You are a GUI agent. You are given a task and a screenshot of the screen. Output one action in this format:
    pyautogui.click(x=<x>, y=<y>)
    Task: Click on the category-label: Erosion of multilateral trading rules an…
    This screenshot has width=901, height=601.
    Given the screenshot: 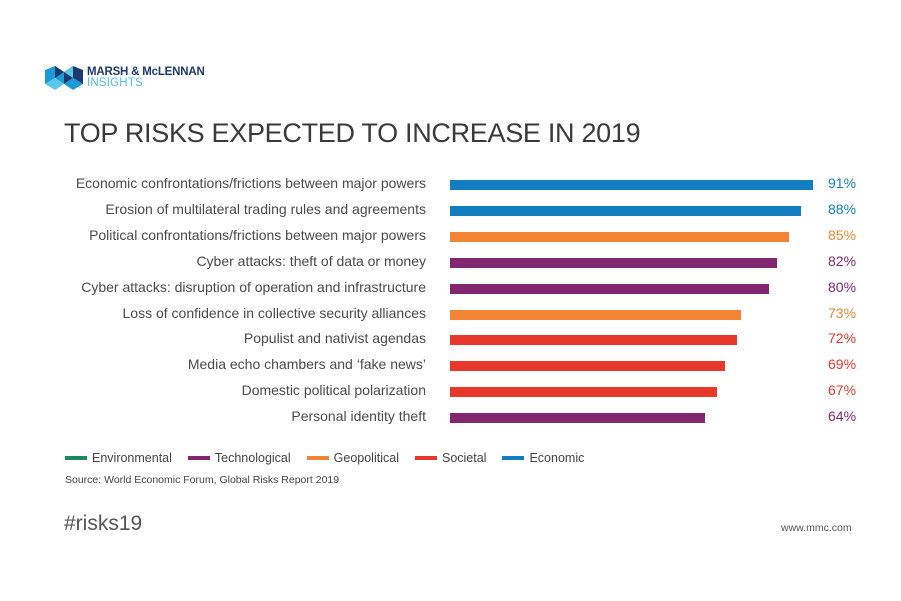 What is the action you would take?
    pyautogui.click(x=265, y=208)
    